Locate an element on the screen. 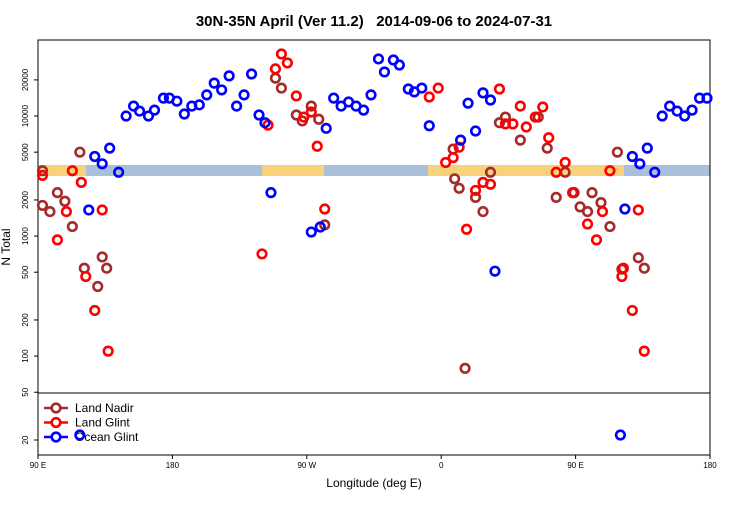 The height and width of the screenshot is (505, 750). y-axis-label: N Total is located at coordinates (6, 246).